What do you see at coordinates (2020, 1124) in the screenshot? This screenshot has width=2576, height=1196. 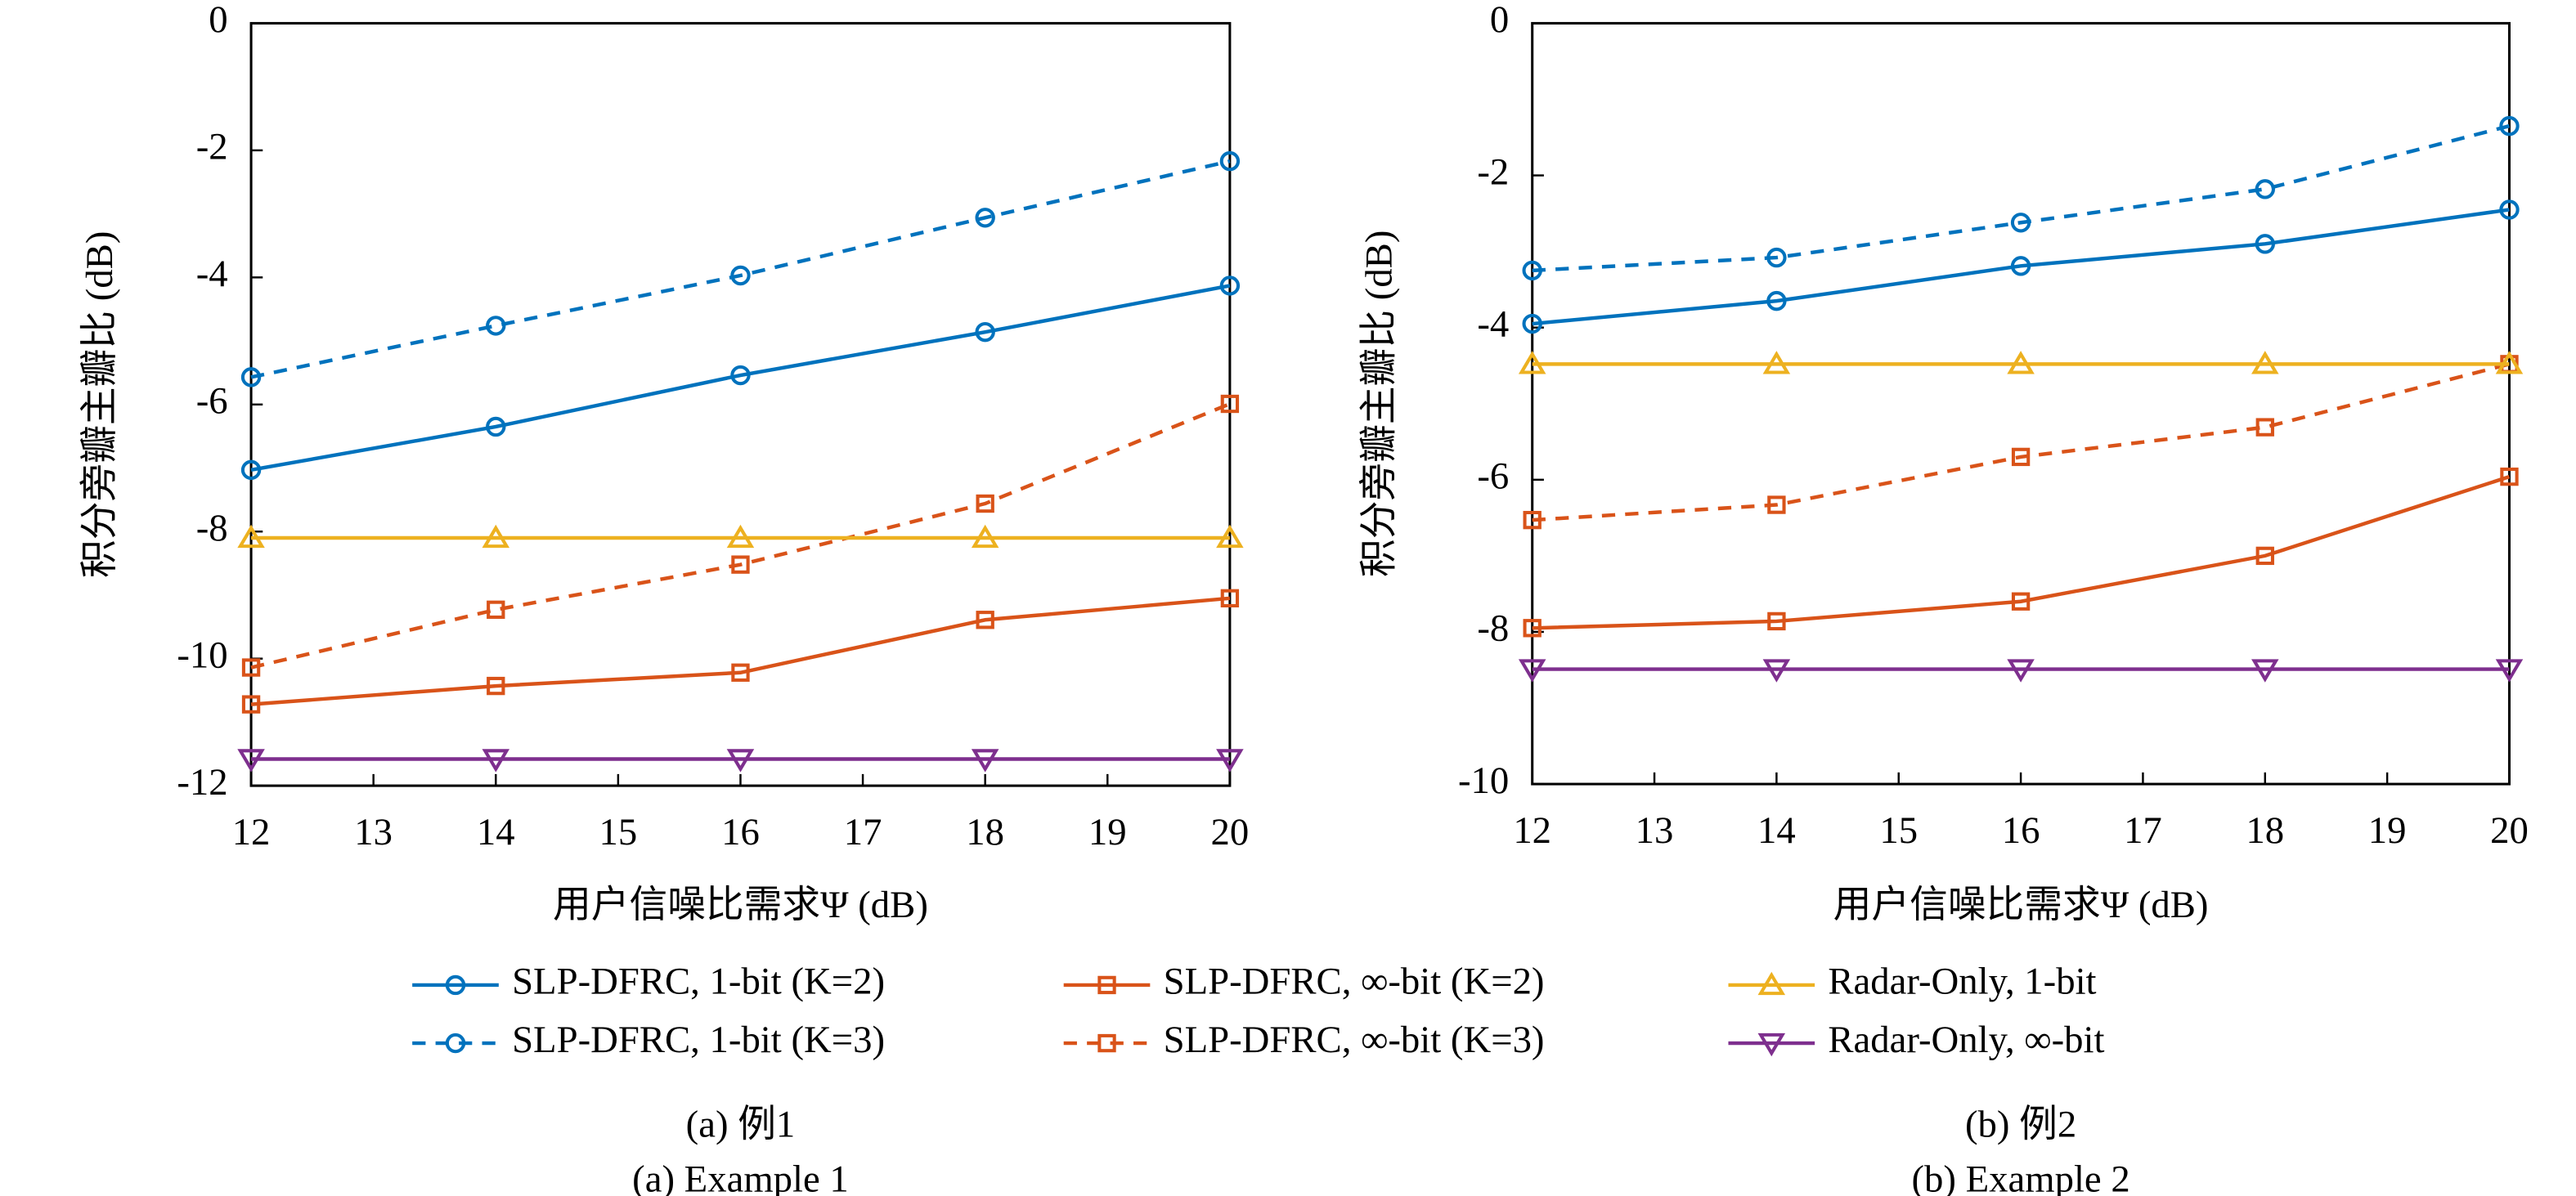 I see `caption: (b) 例2` at bounding box center [2020, 1124].